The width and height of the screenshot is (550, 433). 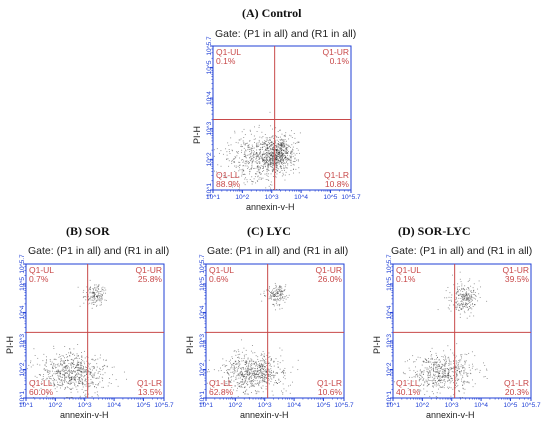 What do you see at coordinates (202, 341) in the screenshot?
I see `y-tick-label: 10^3` at bounding box center [202, 341].